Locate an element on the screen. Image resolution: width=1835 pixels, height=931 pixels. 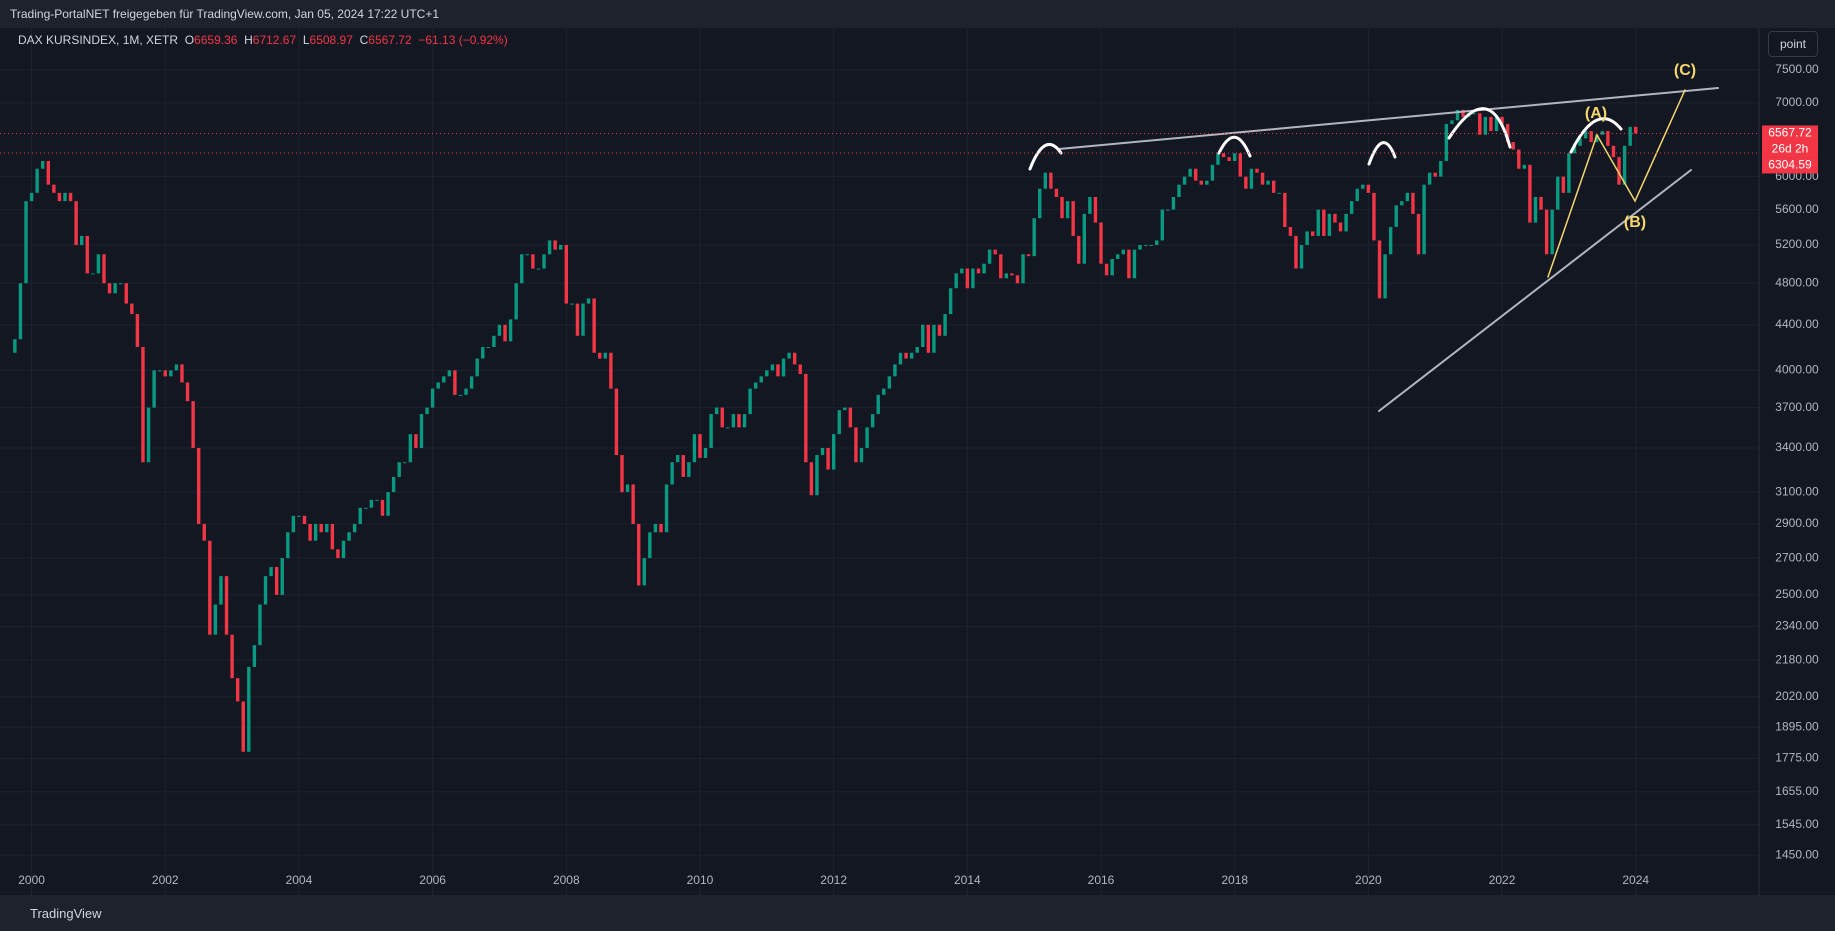
x-tick-label: 2016 is located at coordinates (1101, 880).